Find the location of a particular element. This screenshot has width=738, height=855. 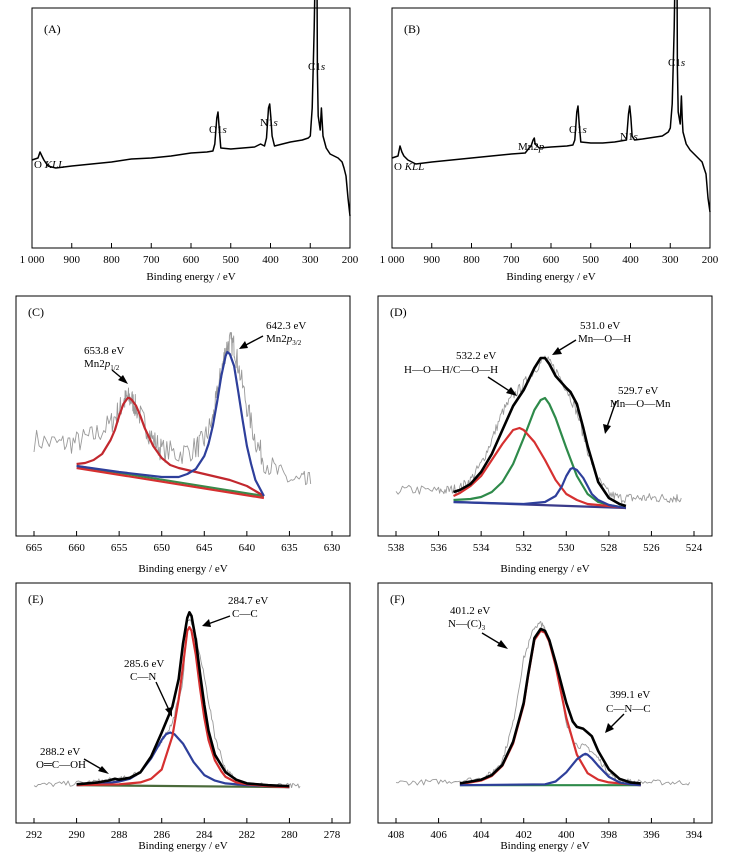

x-axis-ticks: 665 660 655 650 645 640 635 630 is located at coordinates (183, 542).